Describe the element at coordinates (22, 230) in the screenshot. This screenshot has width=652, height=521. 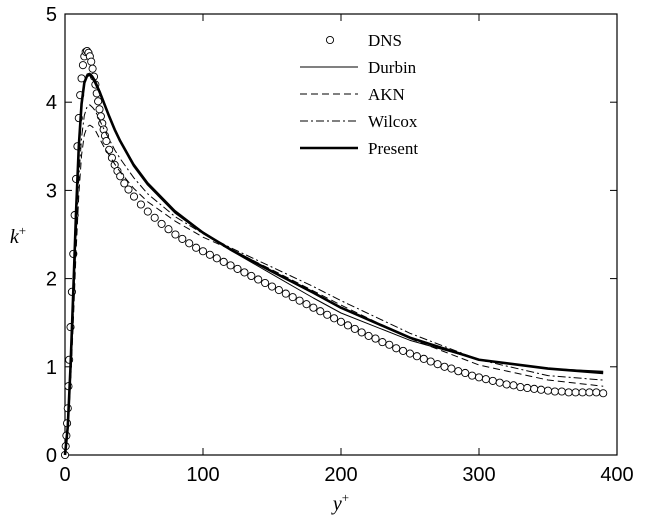
I see `y-axis-label-sup: +` at that location.